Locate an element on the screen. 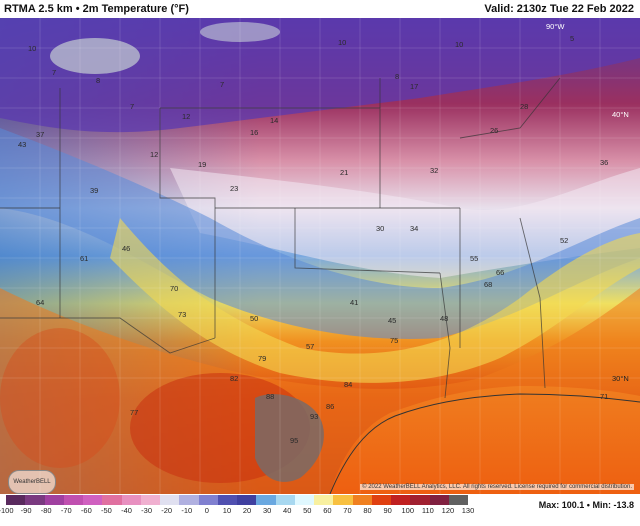 Image resolution: width=640 pixels, height=526 pixels. colorbar-tick-label: 90 is located at coordinates (387, 510).